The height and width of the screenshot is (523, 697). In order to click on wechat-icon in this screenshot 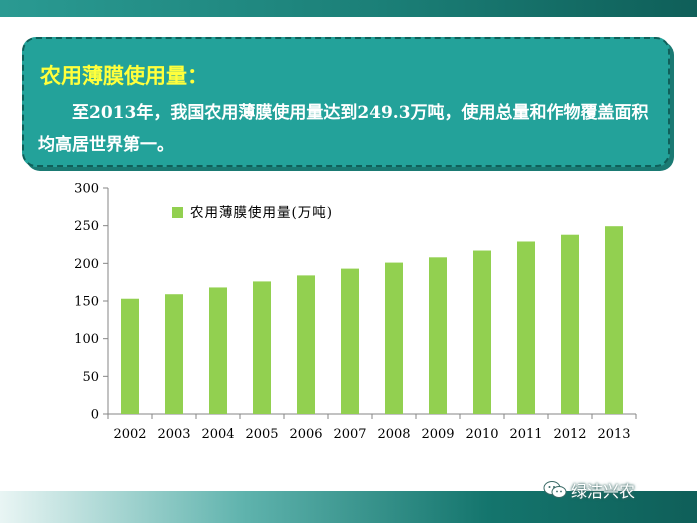, I will do `click(555, 489)`.